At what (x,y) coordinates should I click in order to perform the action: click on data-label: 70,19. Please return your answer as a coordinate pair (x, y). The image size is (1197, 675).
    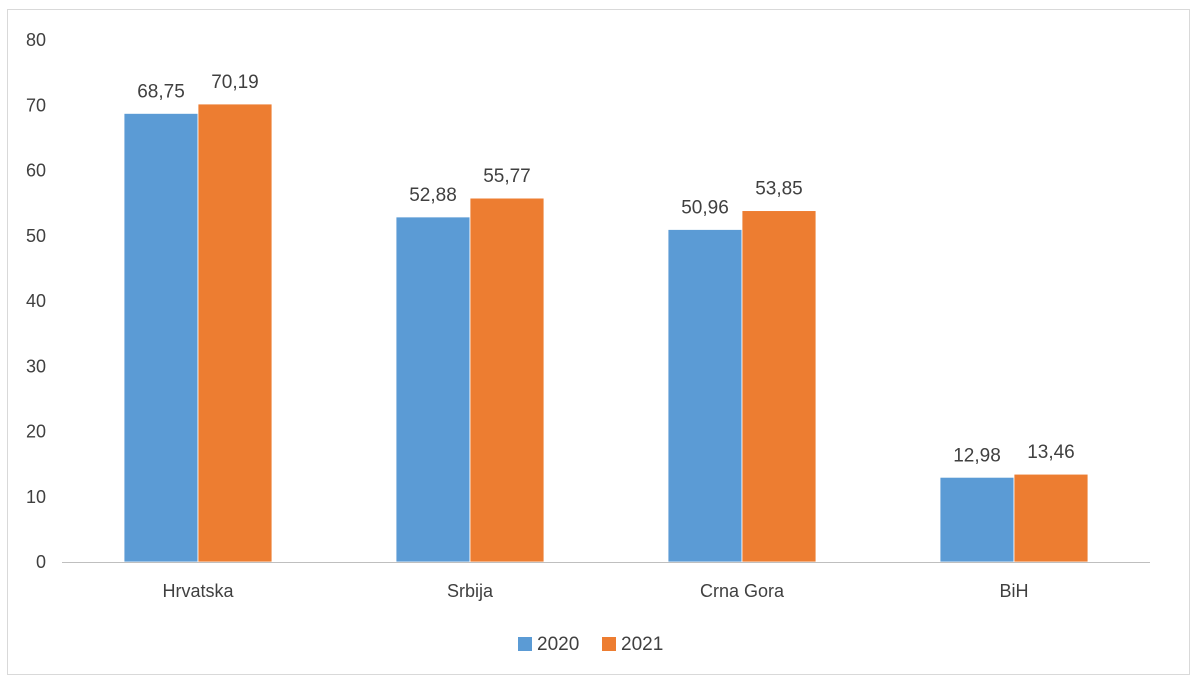
    Looking at the image, I should click on (235, 82).